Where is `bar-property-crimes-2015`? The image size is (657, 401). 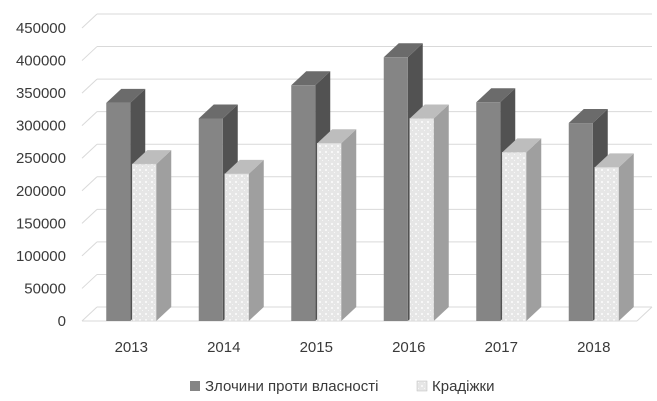 bar-property-crimes-2015 is located at coordinates (303, 203).